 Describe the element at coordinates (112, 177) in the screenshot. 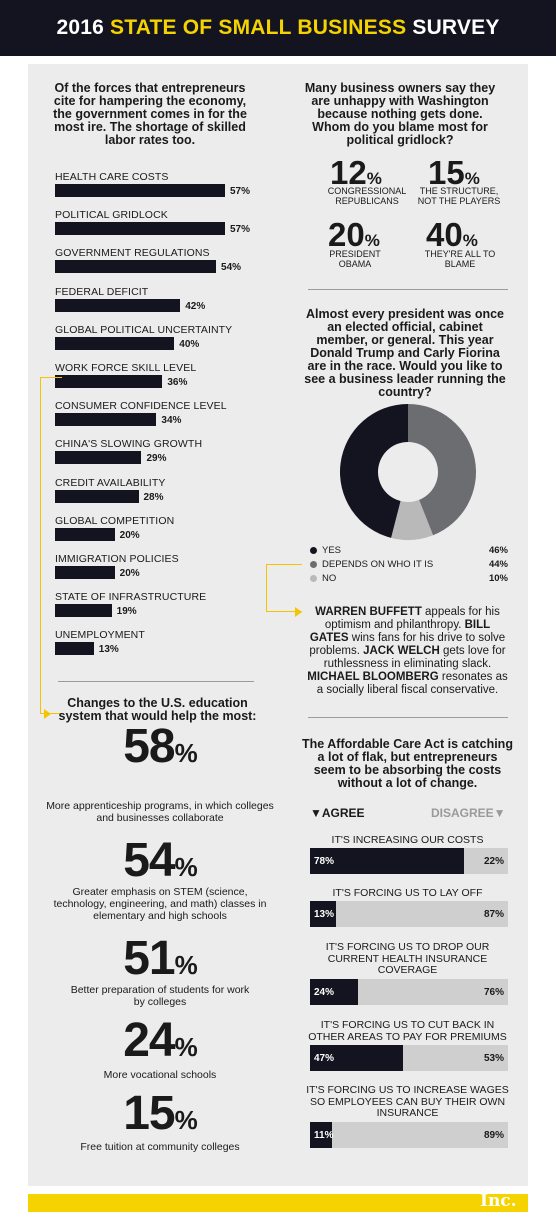

I see `bar-category-label: HEALTH CARE COSTS` at that location.